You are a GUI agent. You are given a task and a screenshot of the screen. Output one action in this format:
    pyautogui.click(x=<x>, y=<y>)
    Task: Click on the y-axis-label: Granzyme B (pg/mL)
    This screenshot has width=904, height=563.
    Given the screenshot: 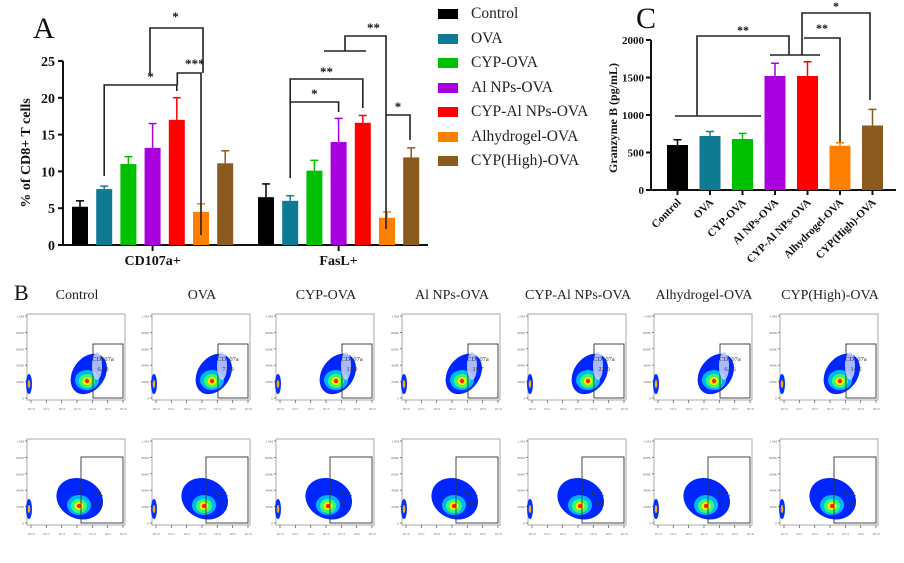 What is the action you would take?
    pyautogui.click(x=613, y=118)
    